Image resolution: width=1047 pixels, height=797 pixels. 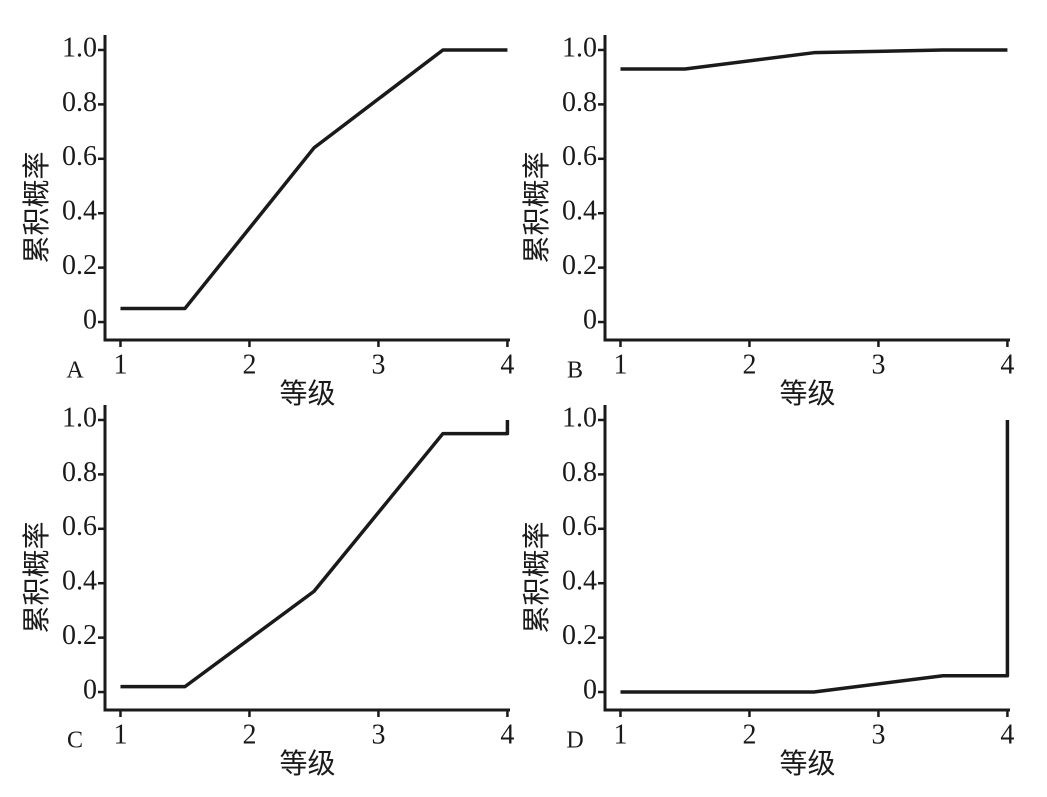 I want to click on panel-label: C, so click(x=75, y=741).